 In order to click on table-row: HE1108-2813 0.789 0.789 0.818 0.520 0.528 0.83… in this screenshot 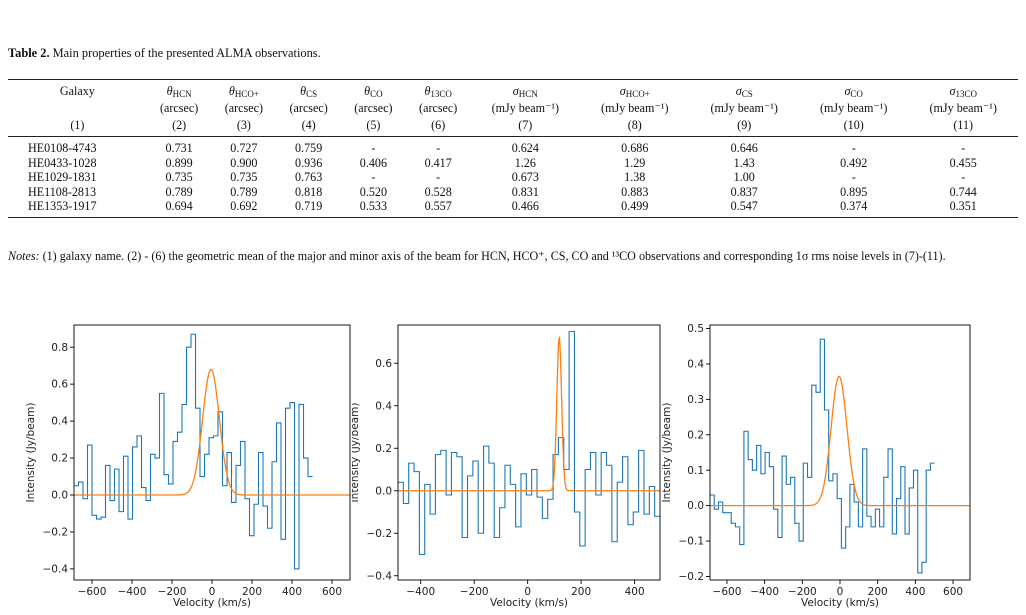, I will do `click(513, 192)`.